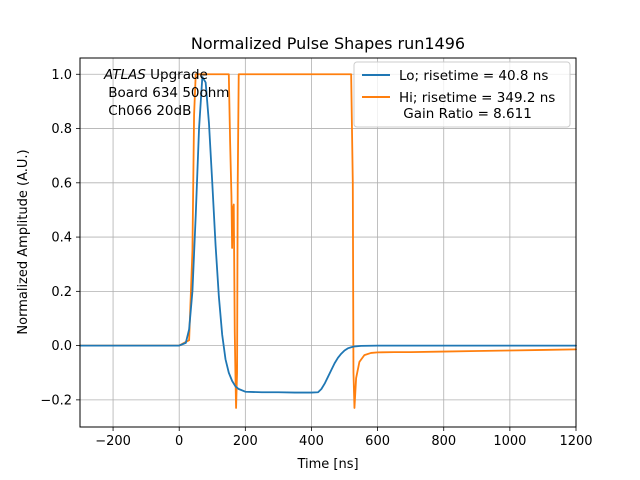  I want to click on y-tick-label: 0.2, so click(61, 292).